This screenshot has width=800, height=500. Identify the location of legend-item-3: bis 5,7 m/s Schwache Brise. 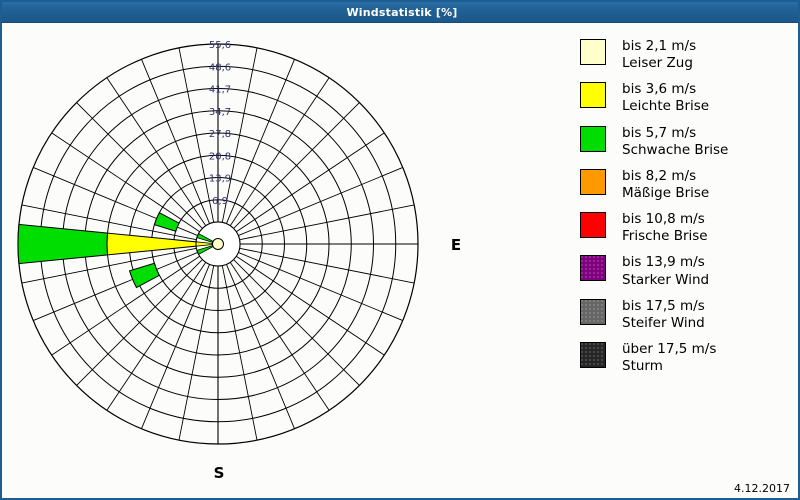
(687, 142).